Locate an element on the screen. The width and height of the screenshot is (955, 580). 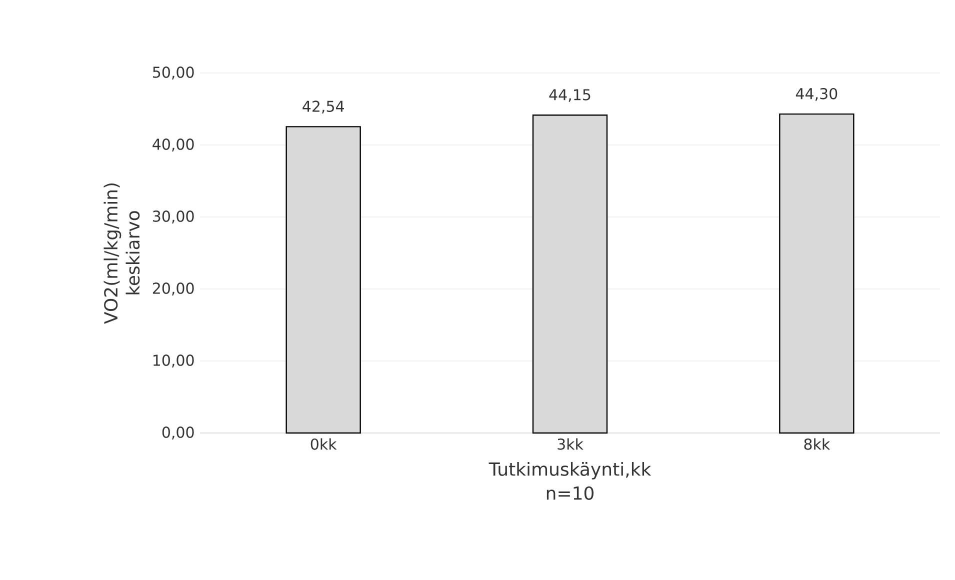
data-label: 44,15 is located at coordinates (569, 95).